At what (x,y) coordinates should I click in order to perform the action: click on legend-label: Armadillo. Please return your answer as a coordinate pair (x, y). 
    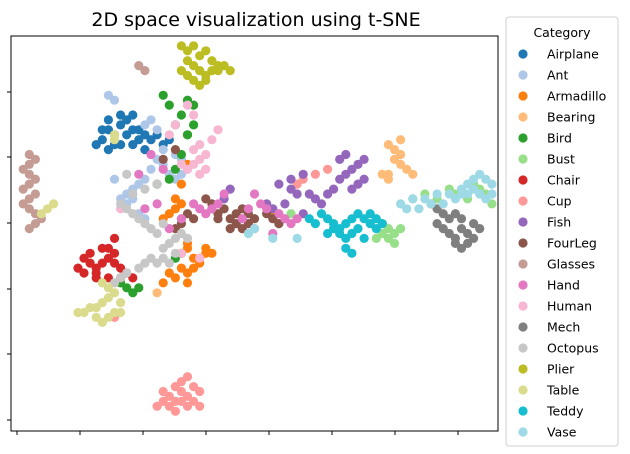
    Looking at the image, I should click on (576, 96).